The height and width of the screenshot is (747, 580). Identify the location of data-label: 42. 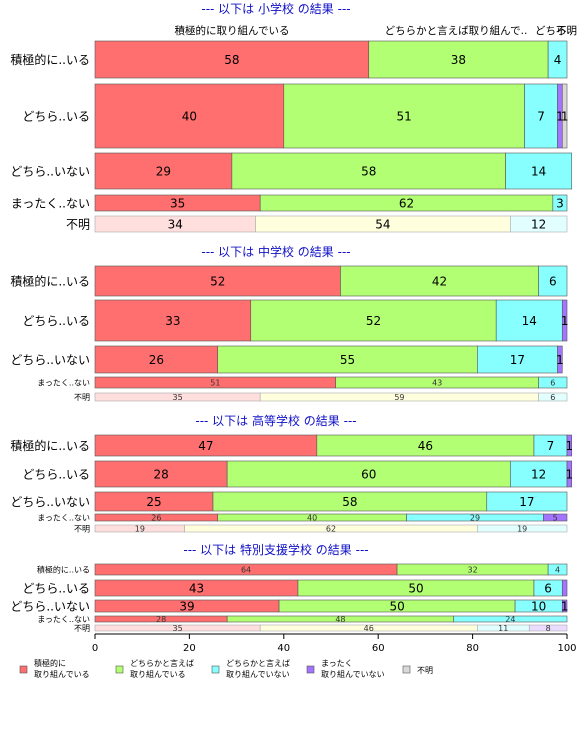
(439, 282).